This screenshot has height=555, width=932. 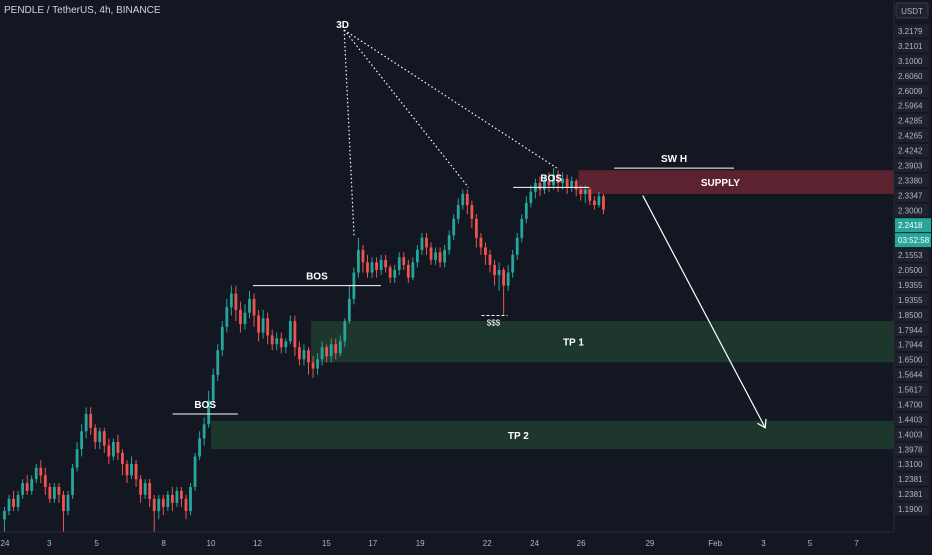 I want to click on time-axis: 24 3 5 8 10 12 15 17 19 22 24 26 29 Feb 3 5 7, so click(x=447, y=539).